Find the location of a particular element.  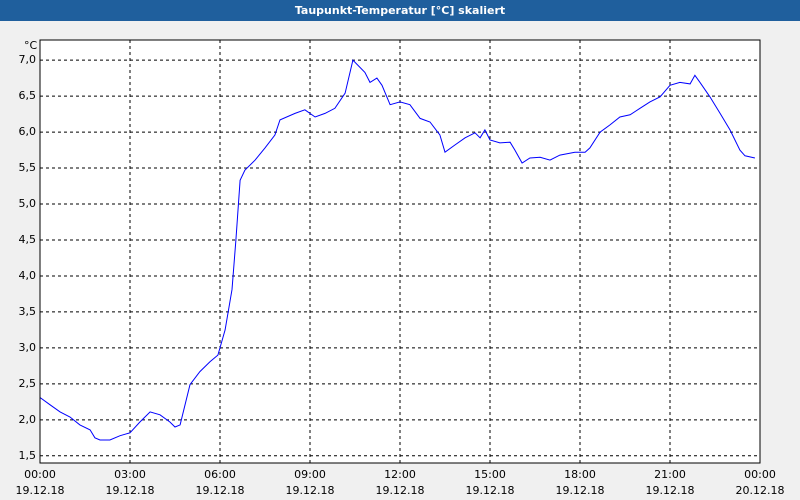

x-tick-date: 20.12.18 is located at coordinates (760, 490).